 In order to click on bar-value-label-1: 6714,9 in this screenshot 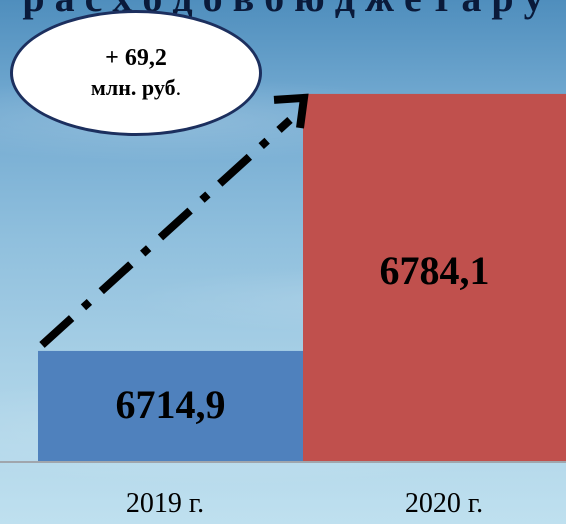, I will do `click(171, 404)`.